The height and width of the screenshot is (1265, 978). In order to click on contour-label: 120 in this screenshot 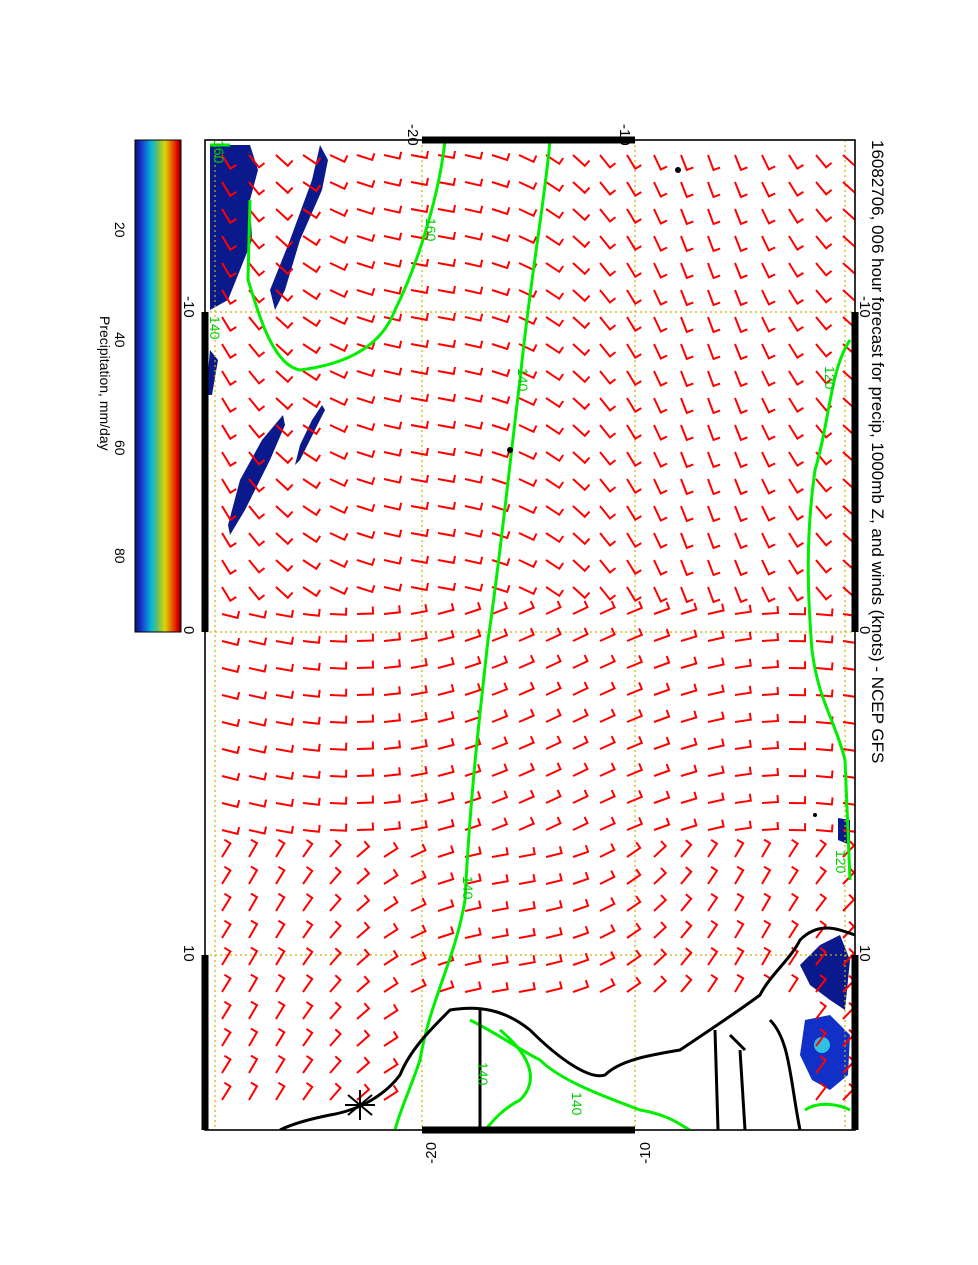, I will do `click(841, 862)`.